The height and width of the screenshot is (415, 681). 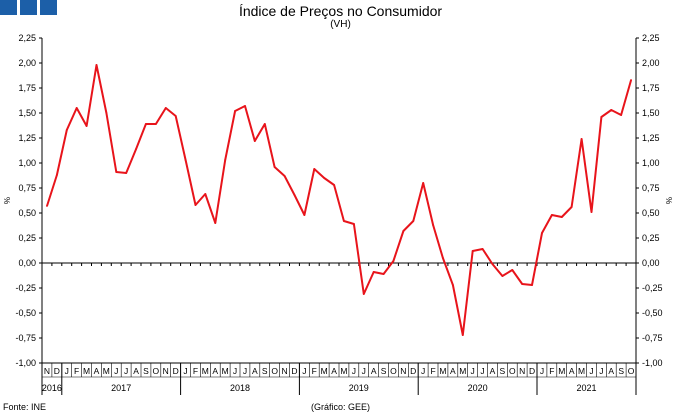 I want to click on credit-note: (Gráfico: GEE), so click(x=340, y=407).